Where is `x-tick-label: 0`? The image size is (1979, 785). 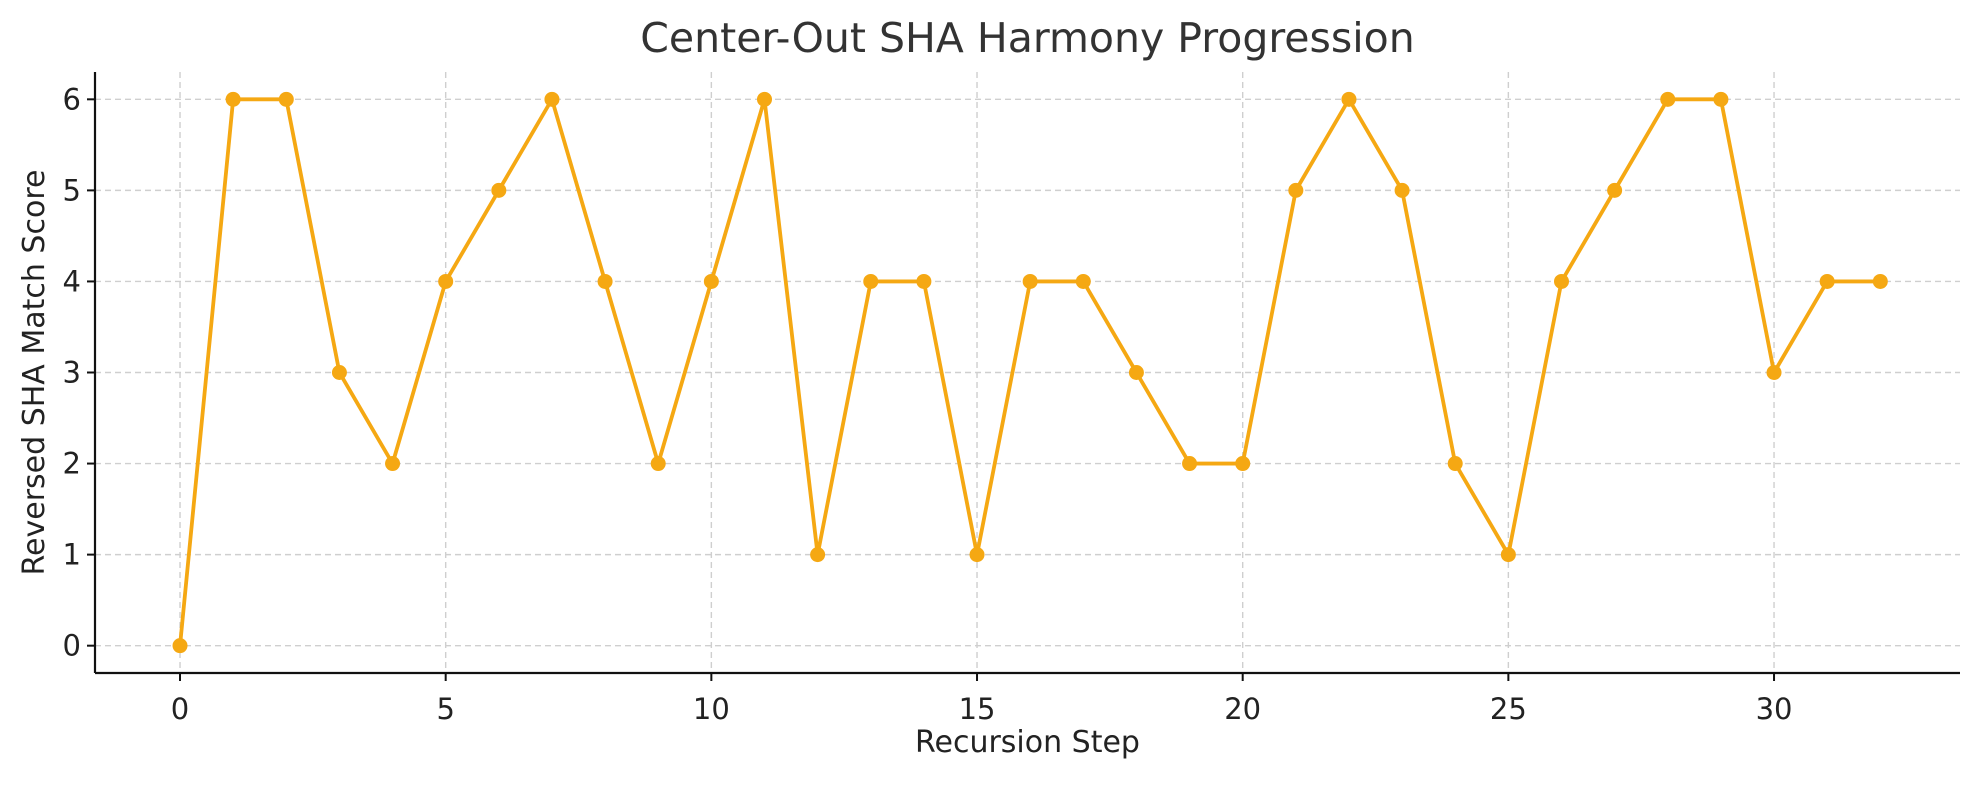
x-tick-label: 0 is located at coordinates (180, 709).